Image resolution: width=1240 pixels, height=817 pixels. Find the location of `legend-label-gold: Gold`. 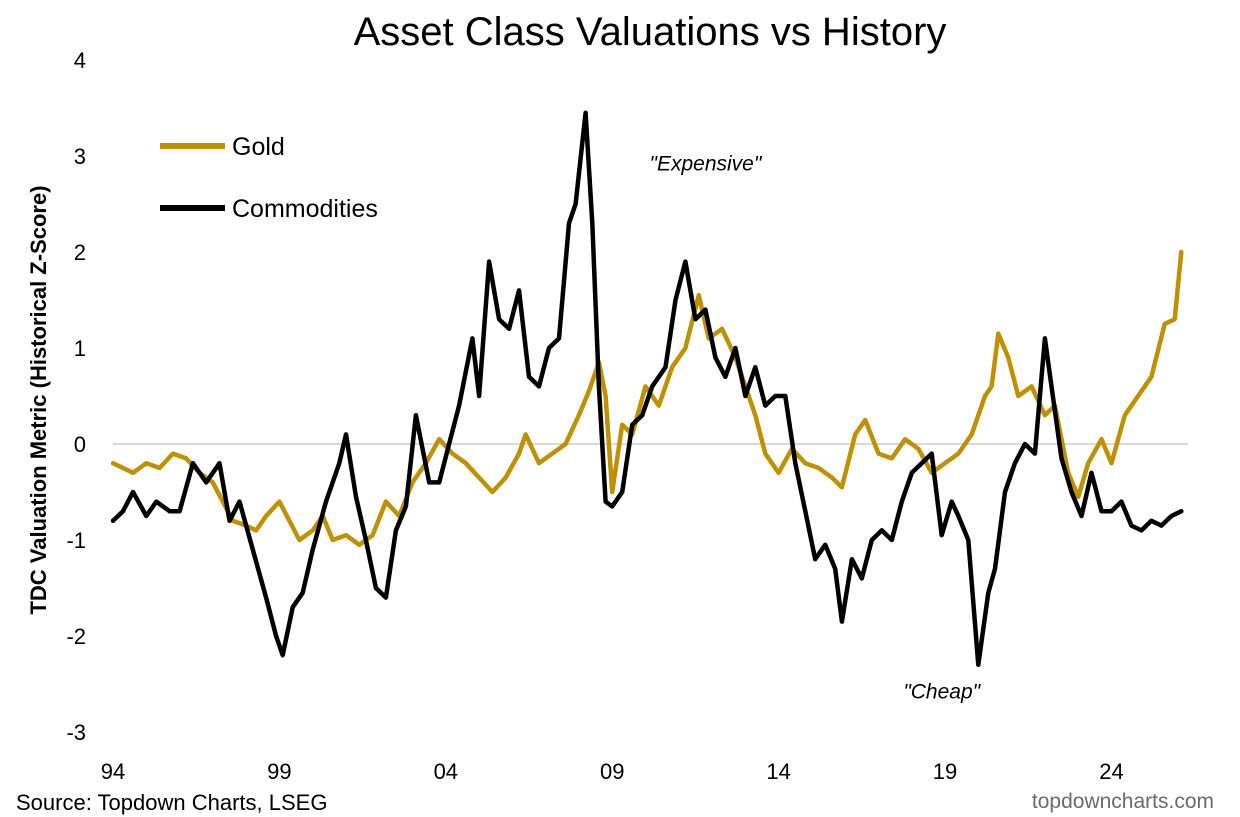

legend-label-gold: Gold is located at coordinates (258, 147).